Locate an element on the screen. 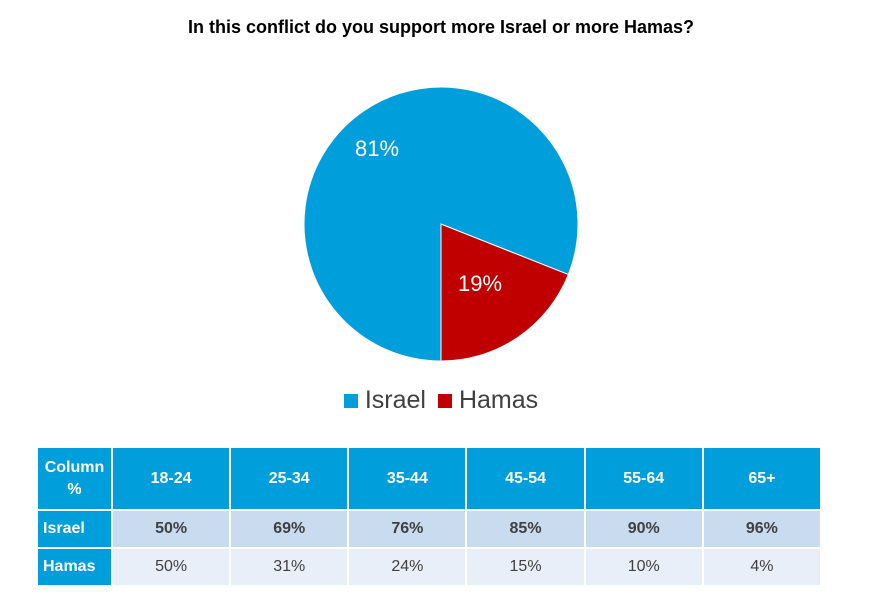 This screenshot has height=609, width=881. table-cell: 31% is located at coordinates (290, 566).